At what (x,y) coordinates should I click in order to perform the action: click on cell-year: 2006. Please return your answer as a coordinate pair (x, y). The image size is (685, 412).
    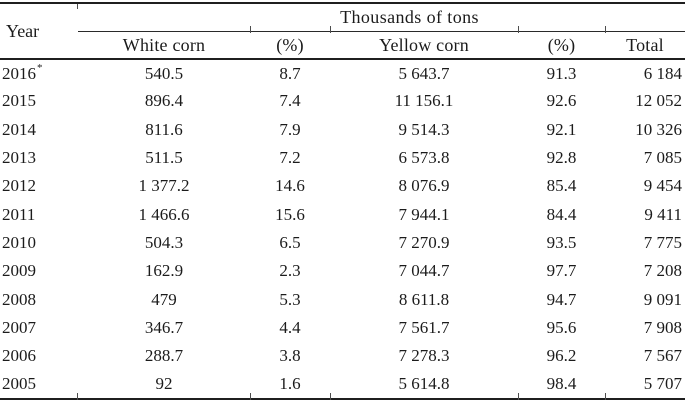
    Looking at the image, I should click on (19, 356).